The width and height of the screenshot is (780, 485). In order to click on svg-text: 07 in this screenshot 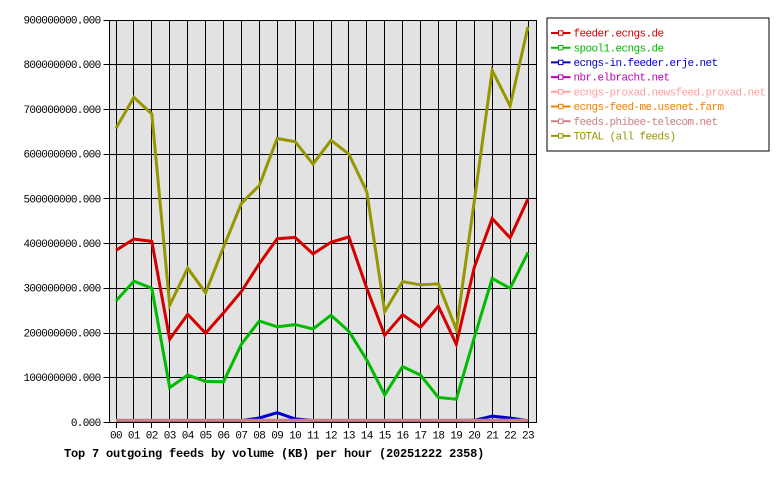, I will do `click(241, 437)`.